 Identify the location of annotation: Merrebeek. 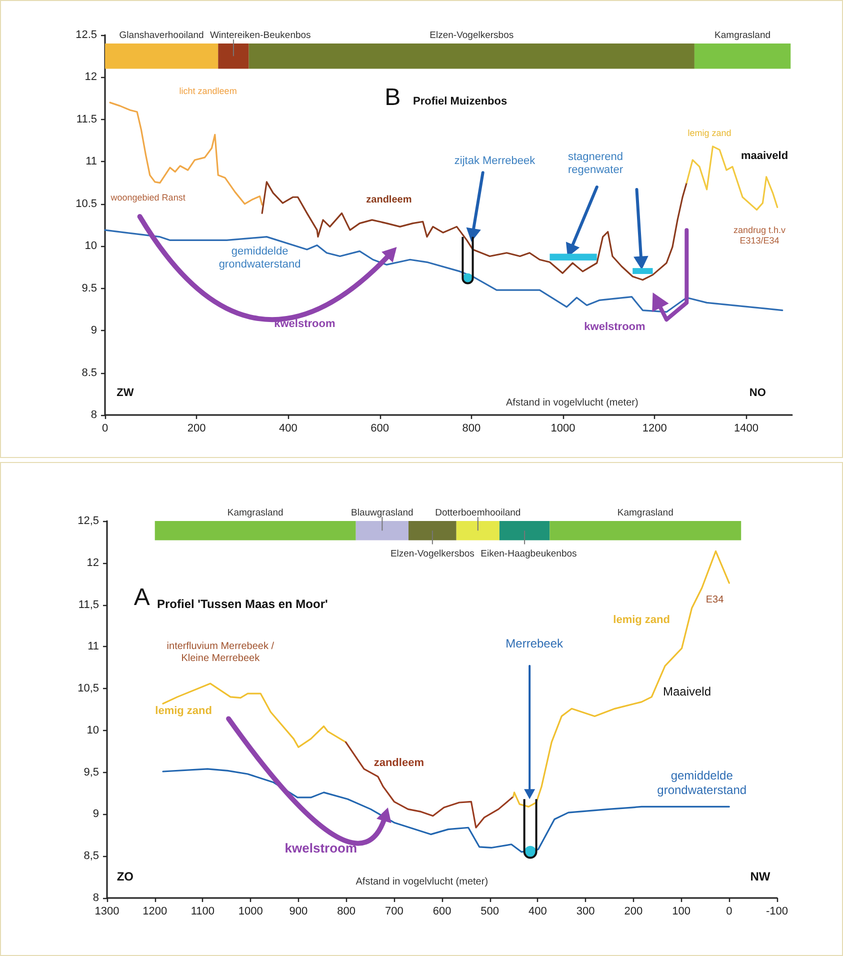
(535, 643).